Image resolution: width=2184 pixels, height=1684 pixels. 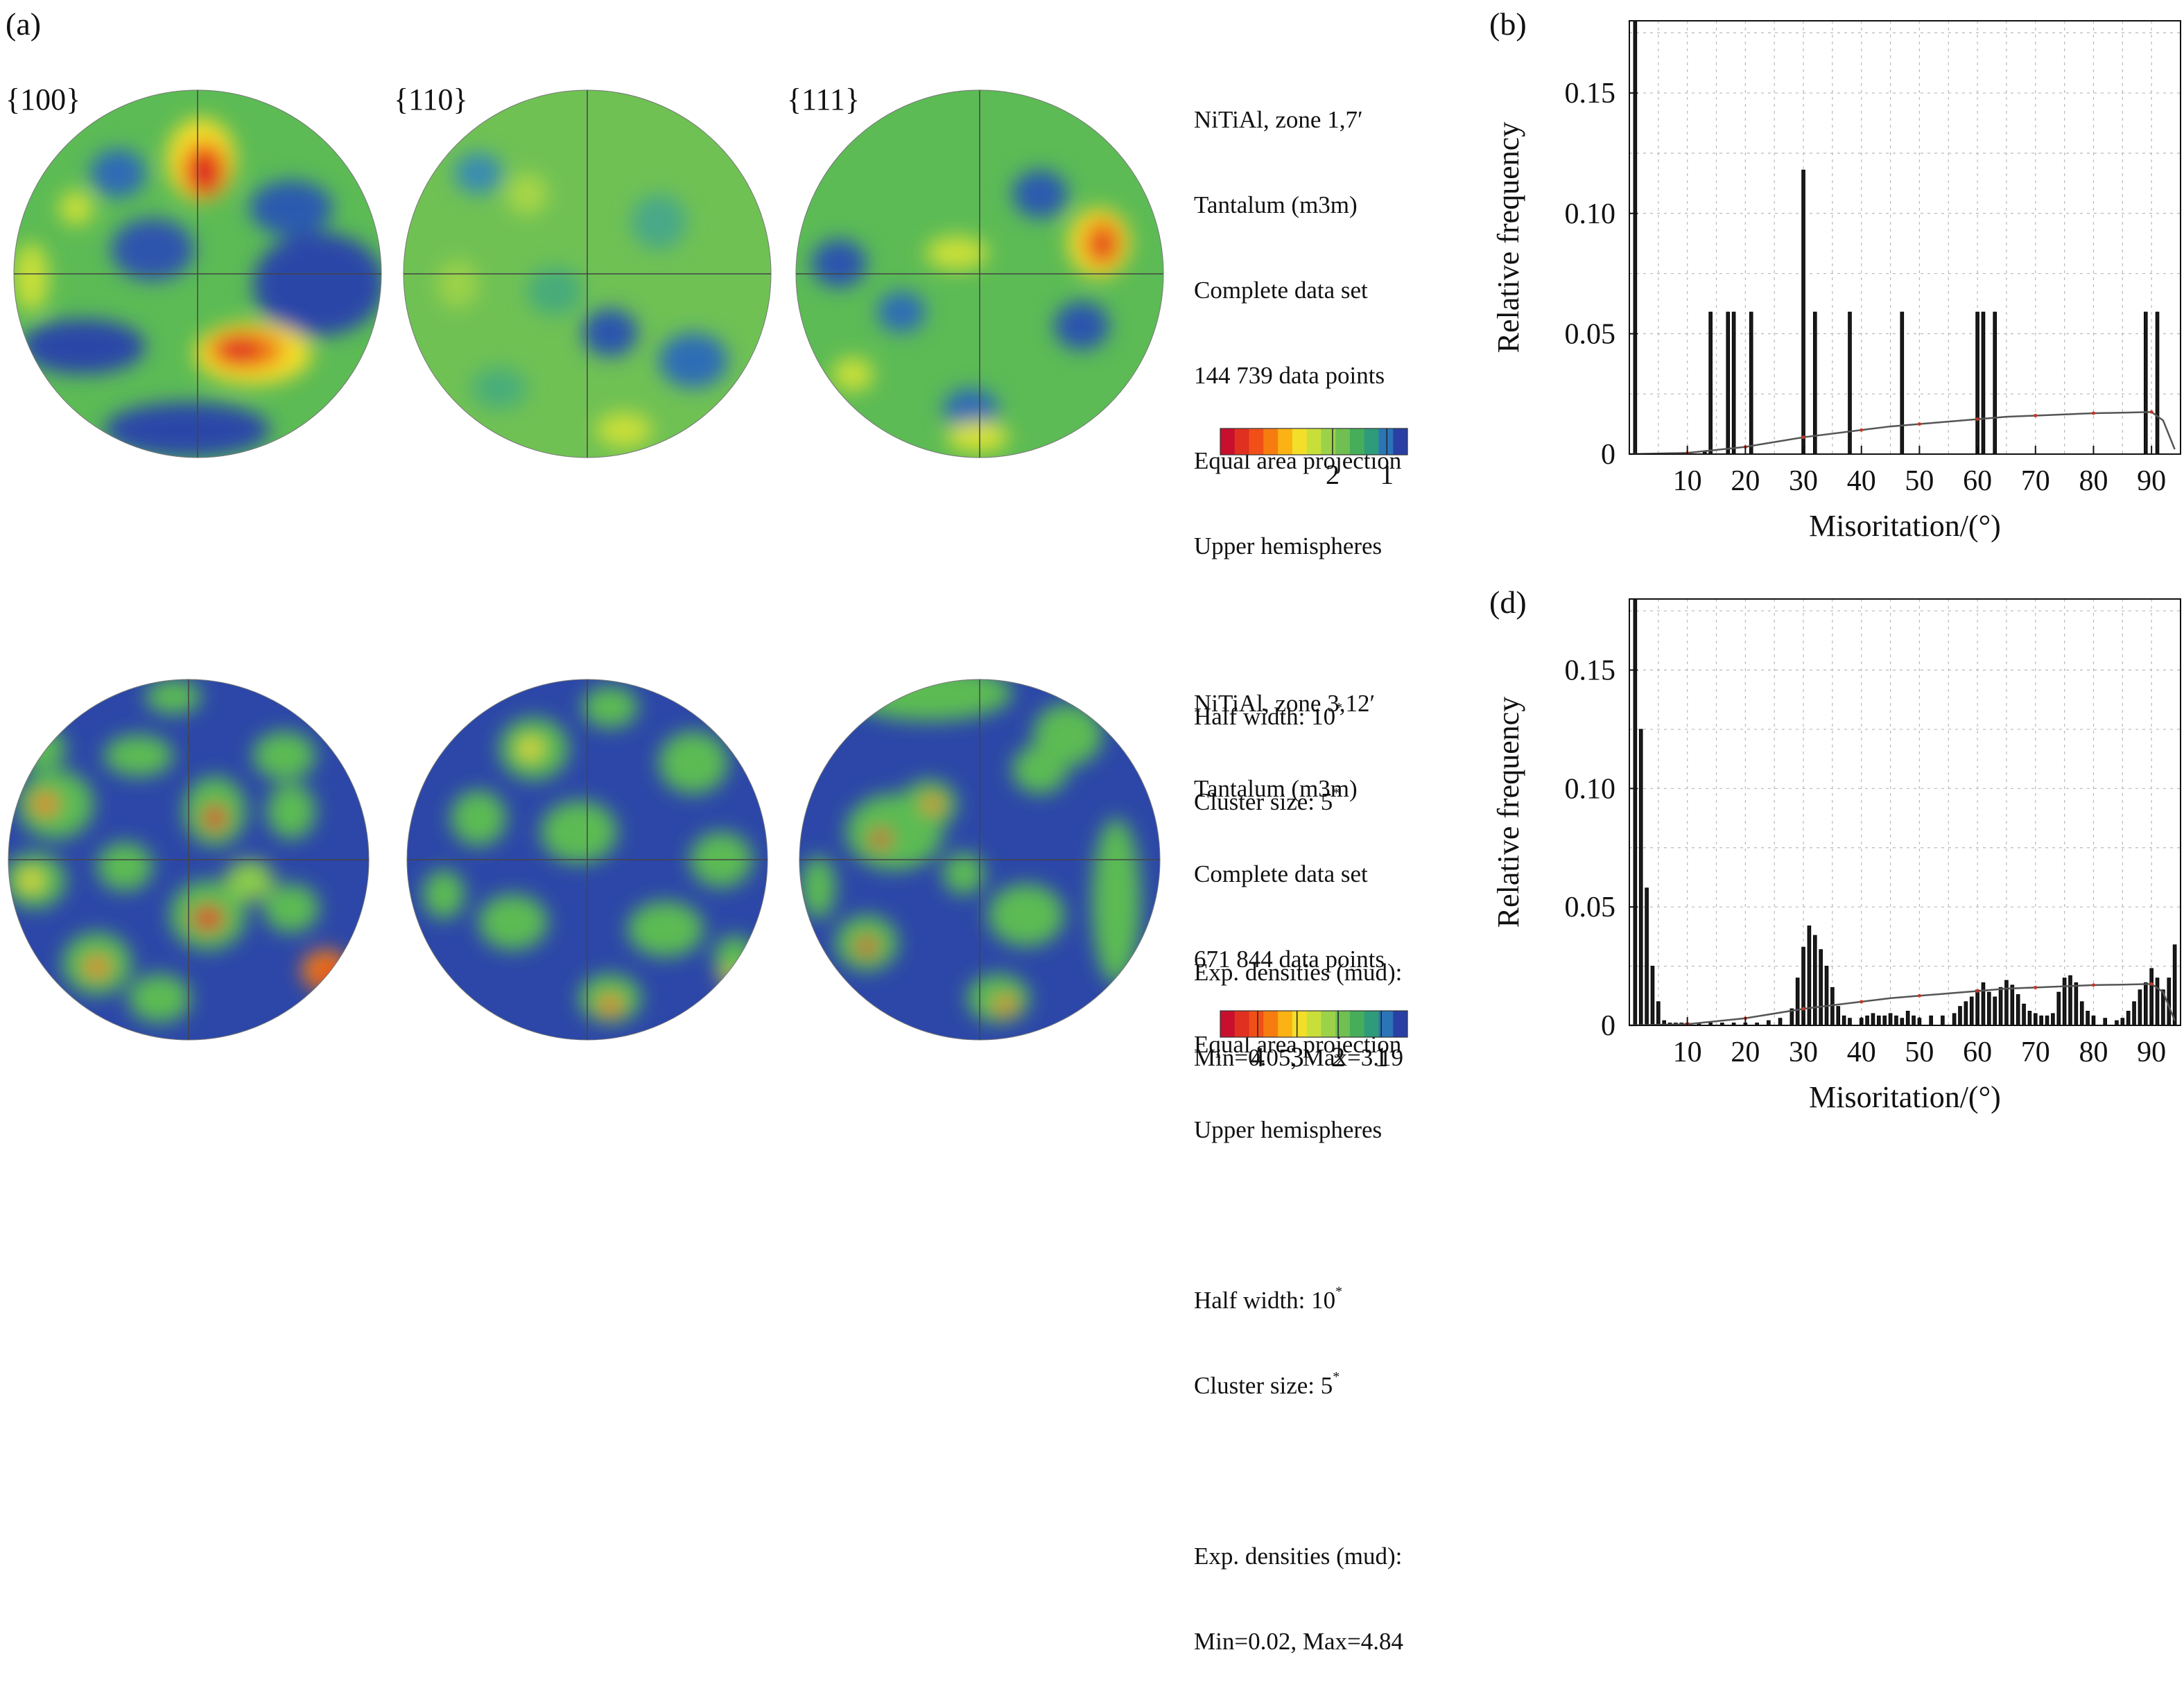 What do you see at coordinates (1297, 1057) in the screenshot?
I see `colorbar-tick-label: 3` at bounding box center [1297, 1057].